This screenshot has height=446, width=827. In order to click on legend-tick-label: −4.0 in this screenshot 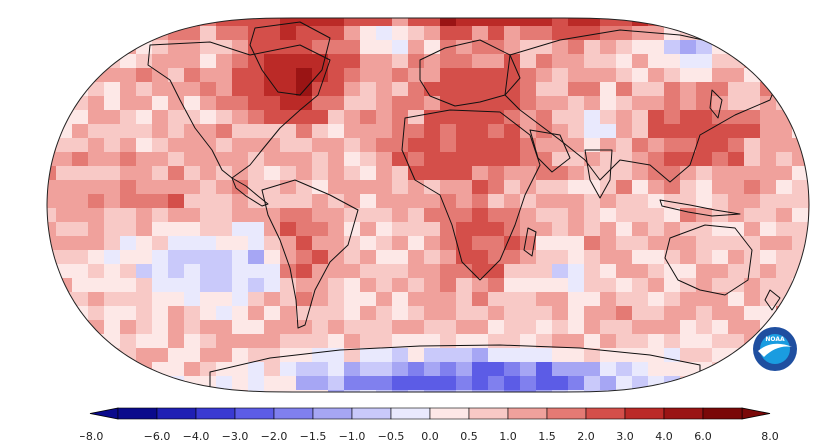, I will do `click(196, 436)`.